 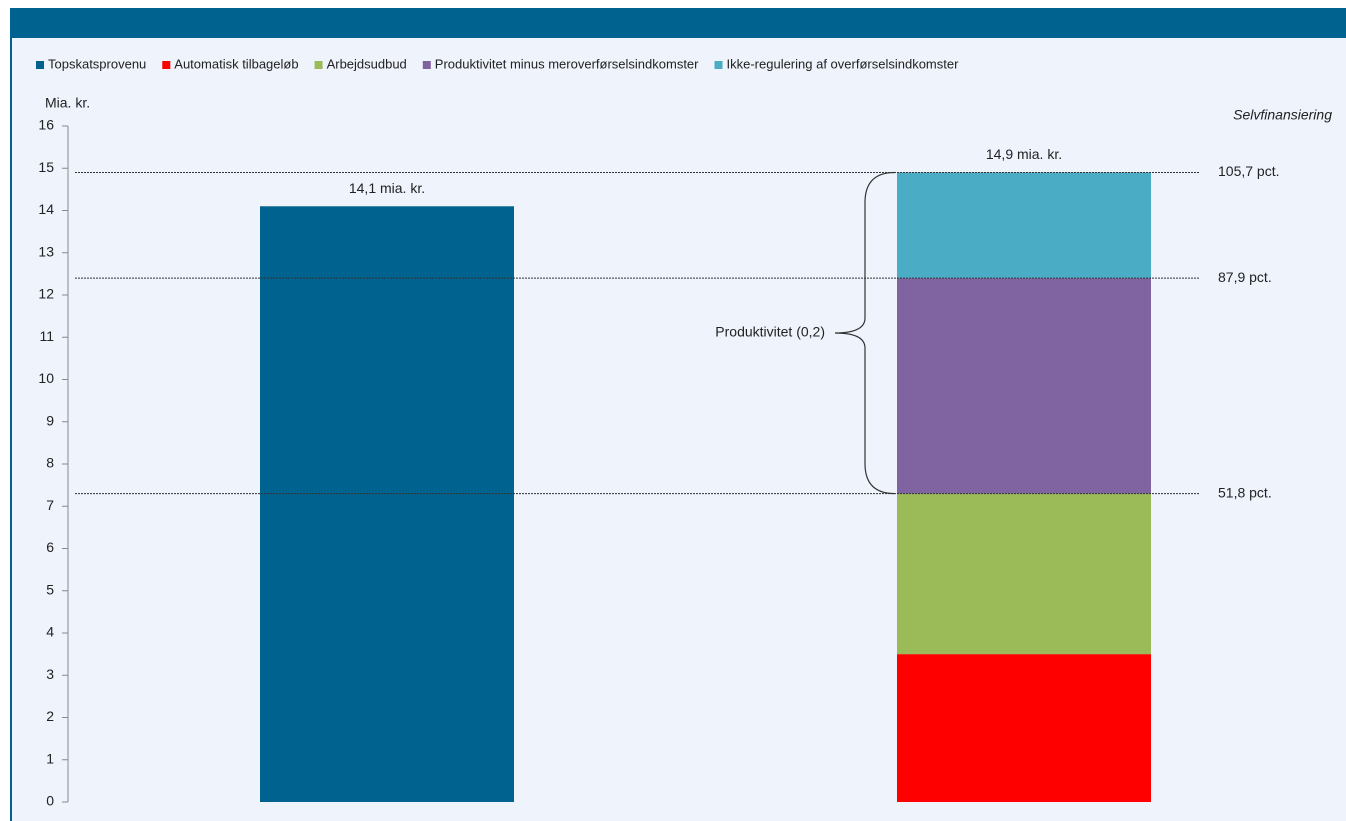 What do you see at coordinates (46, 125) in the screenshot?
I see `y-tick-label: 16` at bounding box center [46, 125].